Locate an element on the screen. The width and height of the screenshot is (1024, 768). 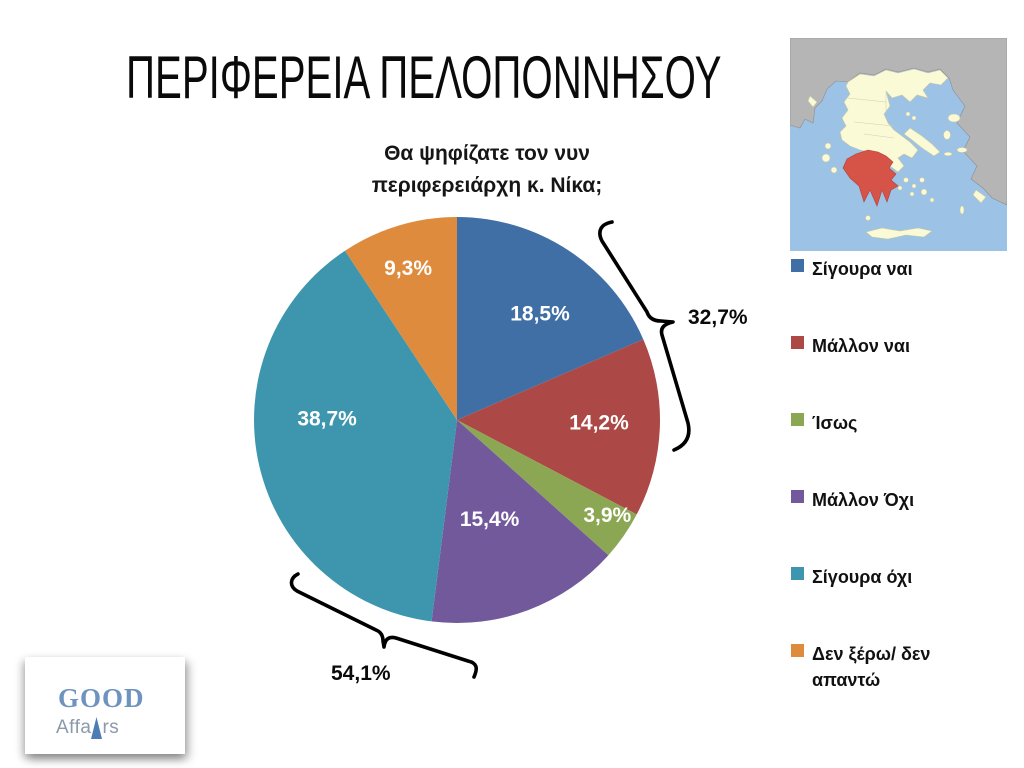
map-greece-land is located at coordinates (897, 154).